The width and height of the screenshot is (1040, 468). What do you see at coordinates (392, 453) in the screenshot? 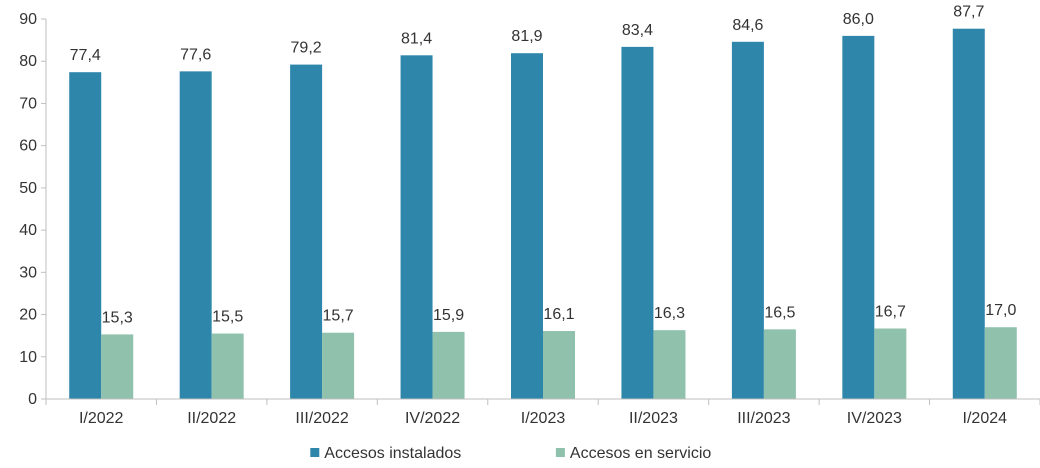
I see `legend-label: Accesos instalados` at bounding box center [392, 453].